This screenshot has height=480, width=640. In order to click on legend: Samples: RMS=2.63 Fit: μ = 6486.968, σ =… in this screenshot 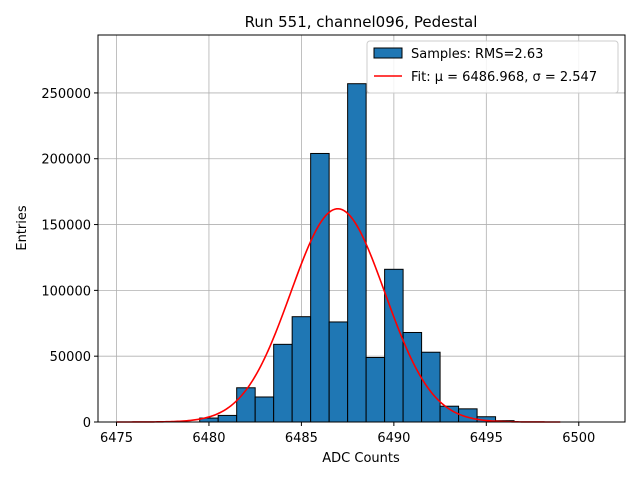, I will do `click(492, 67)`.